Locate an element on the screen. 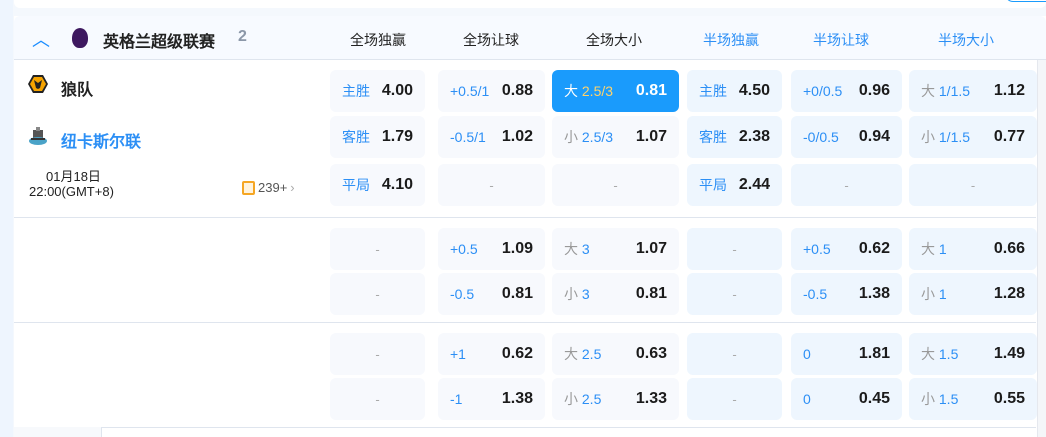 The width and height of the screenshot is (1046, 437). odds-value: 4.50 is located at coordinates (754, 90).